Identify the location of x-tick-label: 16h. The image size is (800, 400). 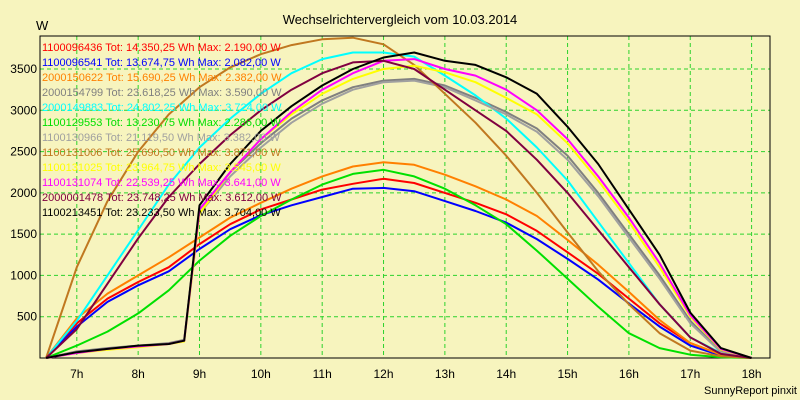
(629, 374).